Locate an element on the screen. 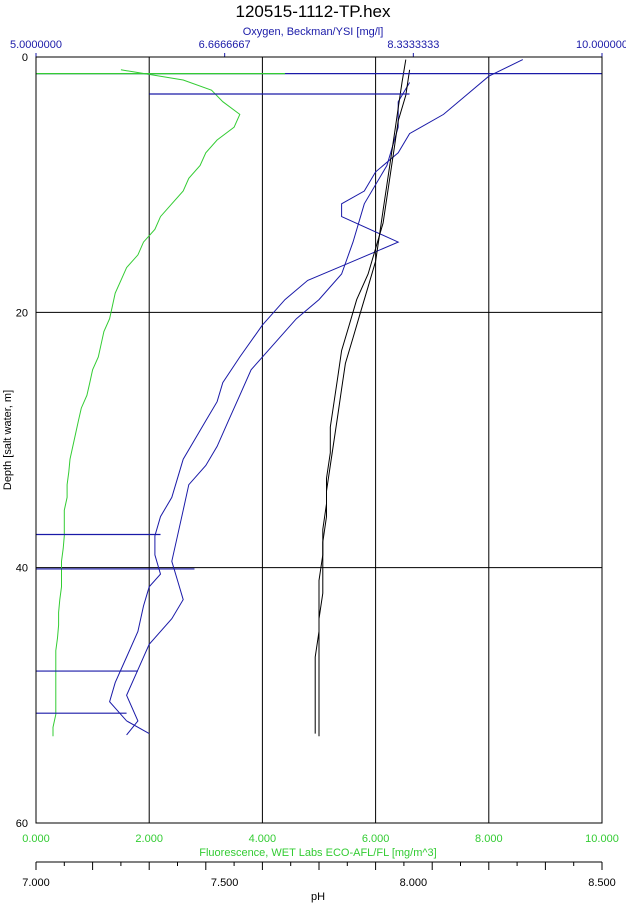 The width and height of the screenshot is (626, 905). ph-tick-label: 7.500 is located at coordinates (225, 883).